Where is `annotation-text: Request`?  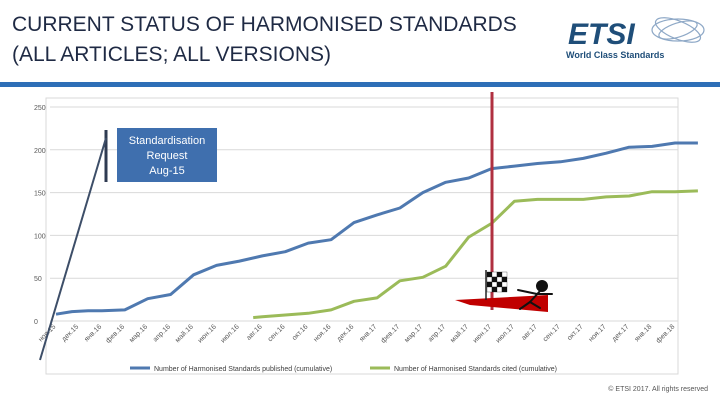 annotation-text: Request is located at coordinates (167, 156).